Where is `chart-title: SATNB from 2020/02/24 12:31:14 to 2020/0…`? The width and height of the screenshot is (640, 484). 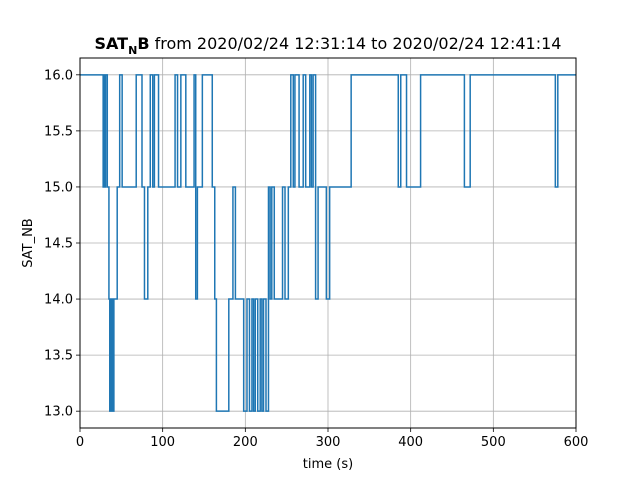 chart-title: SATNB from 2020/02/24 12:31:14 to 2020/0… is located at coordinates (328, 45).